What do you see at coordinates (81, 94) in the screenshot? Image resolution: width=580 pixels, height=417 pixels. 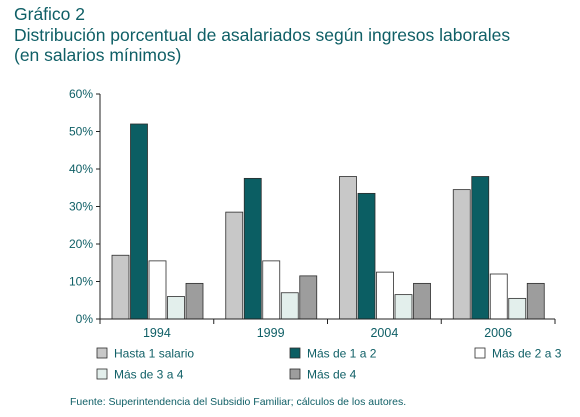 I see `y-tick-label: 60%` at bounding box center [81, 94].